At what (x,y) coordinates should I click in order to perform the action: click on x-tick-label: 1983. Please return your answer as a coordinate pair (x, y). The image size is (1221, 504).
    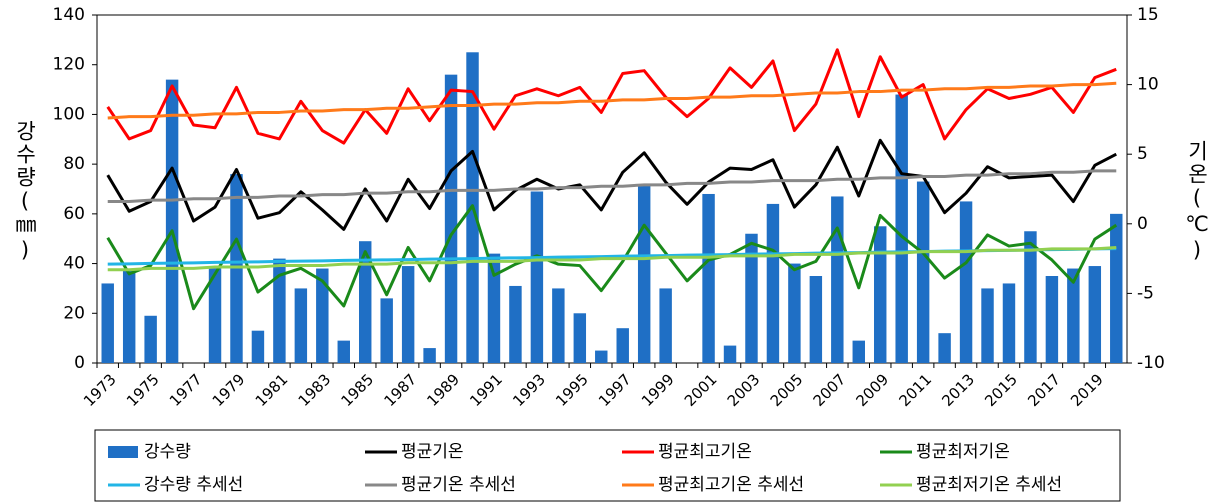
    Looking at the image, I should click on (315, 390).